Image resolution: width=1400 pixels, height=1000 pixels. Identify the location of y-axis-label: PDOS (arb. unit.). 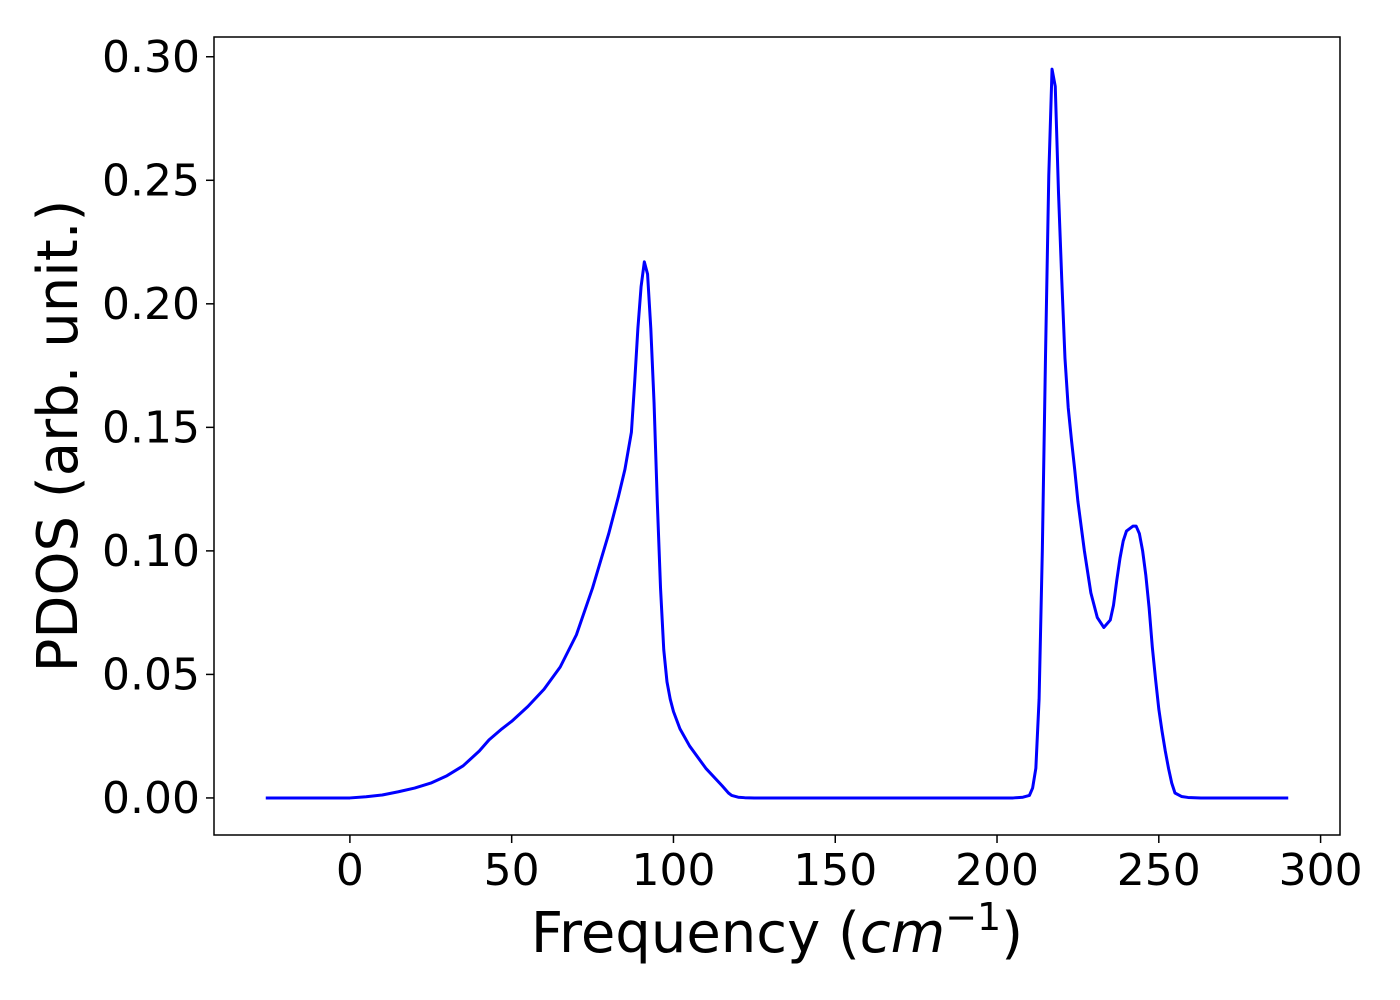
(58, 436).